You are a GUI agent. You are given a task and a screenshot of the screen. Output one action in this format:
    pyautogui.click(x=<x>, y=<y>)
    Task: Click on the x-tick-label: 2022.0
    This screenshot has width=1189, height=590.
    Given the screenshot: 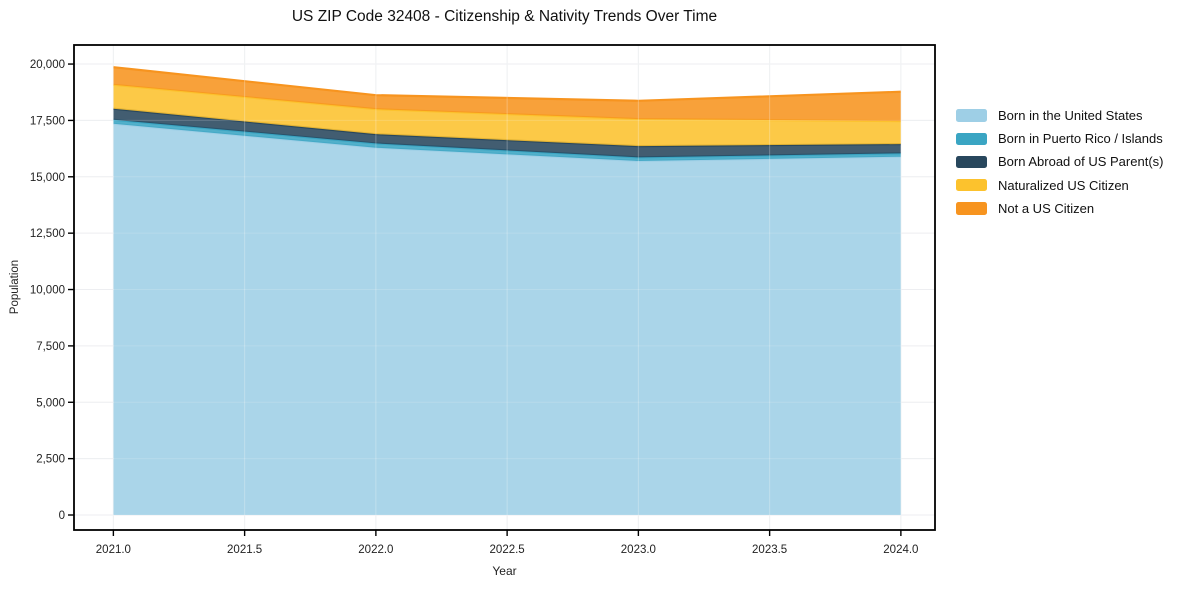 What is the action you would take?
    pyautogui.click(x=375, y=550)
    